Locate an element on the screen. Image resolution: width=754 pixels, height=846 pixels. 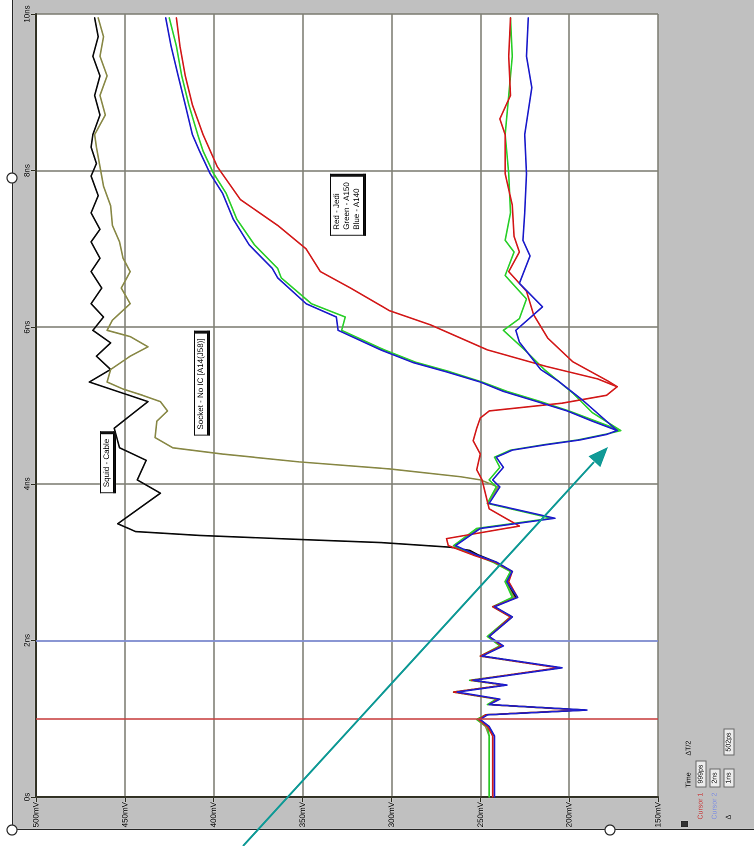
annotation: Red - Jedi is located at coordinates (337, 211).